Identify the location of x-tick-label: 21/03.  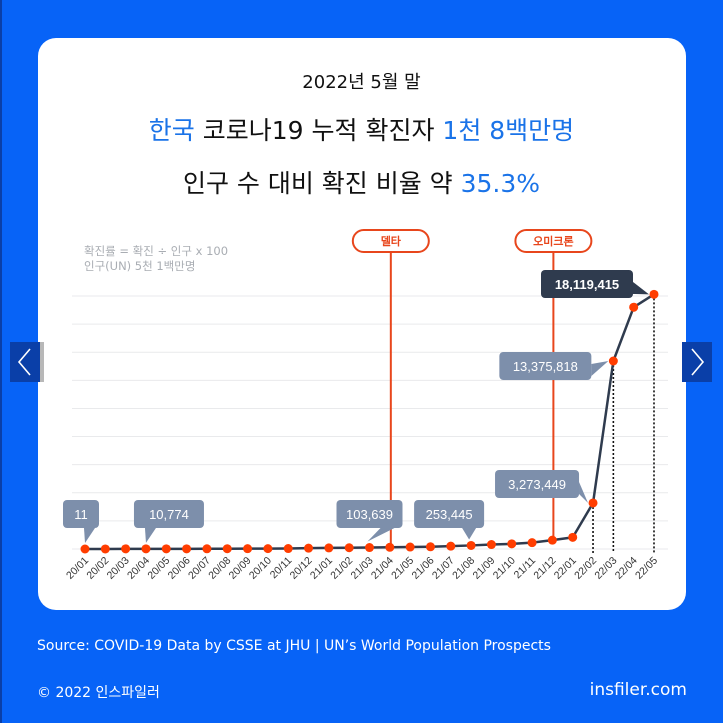
(362, 568).